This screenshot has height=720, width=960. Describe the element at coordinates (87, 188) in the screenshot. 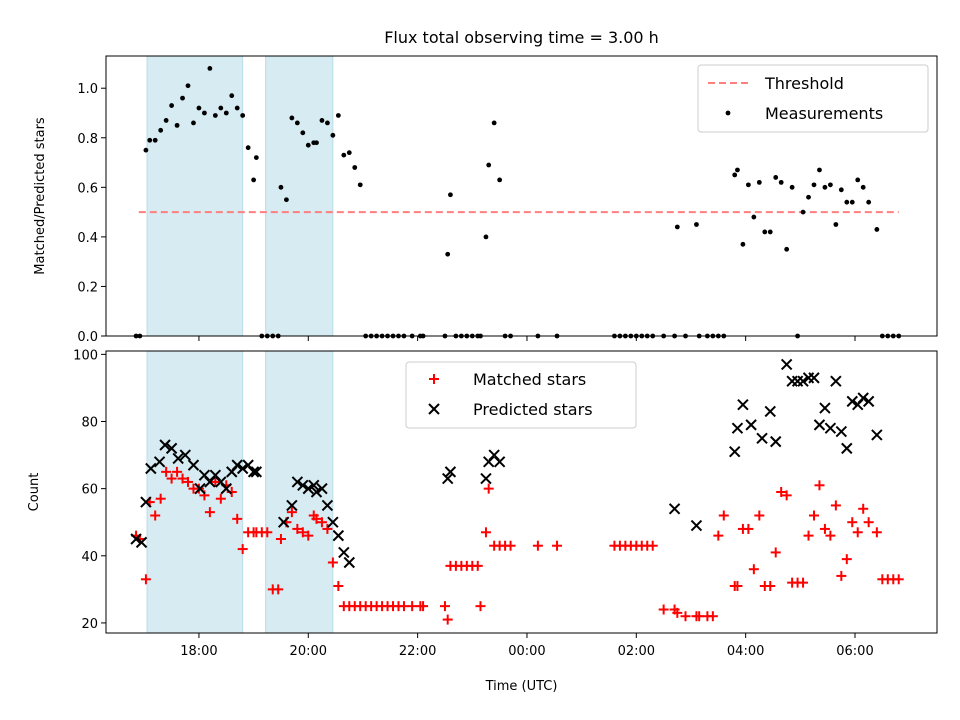

I see `y-tick-label: 0.6` at that location.